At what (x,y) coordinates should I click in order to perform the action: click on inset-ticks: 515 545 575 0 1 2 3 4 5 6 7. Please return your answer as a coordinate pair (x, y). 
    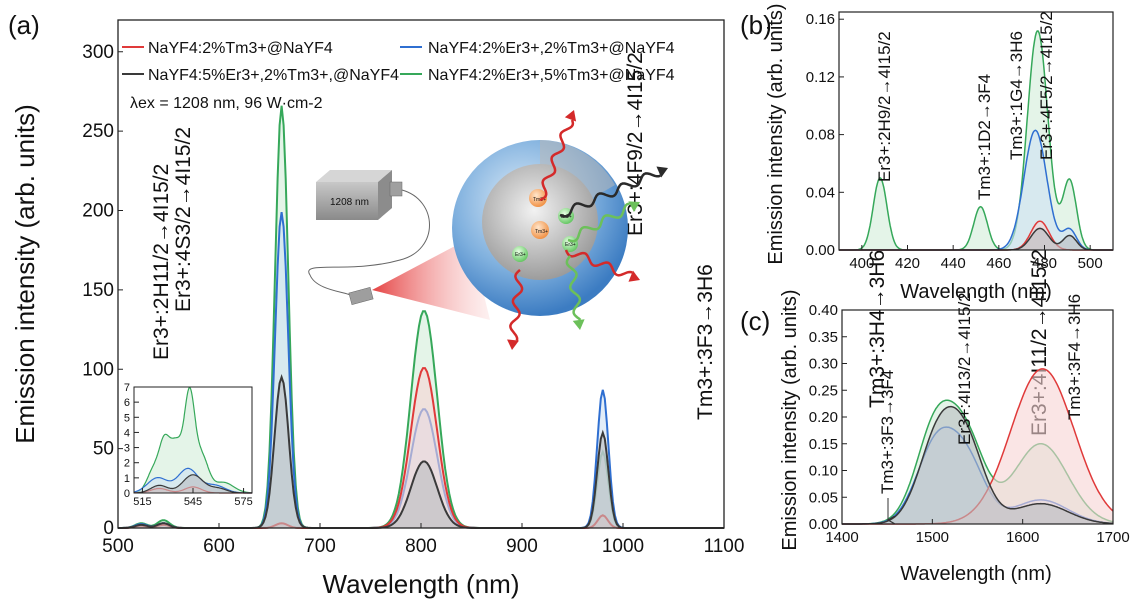
    Looking at the image, I should click on (188, 445).